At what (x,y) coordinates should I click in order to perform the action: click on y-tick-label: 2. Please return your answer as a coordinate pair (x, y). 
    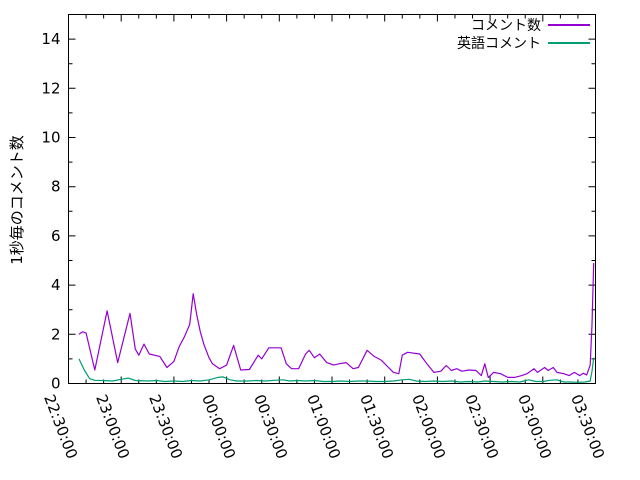
    Looking at the image, I should click on (56, 334).